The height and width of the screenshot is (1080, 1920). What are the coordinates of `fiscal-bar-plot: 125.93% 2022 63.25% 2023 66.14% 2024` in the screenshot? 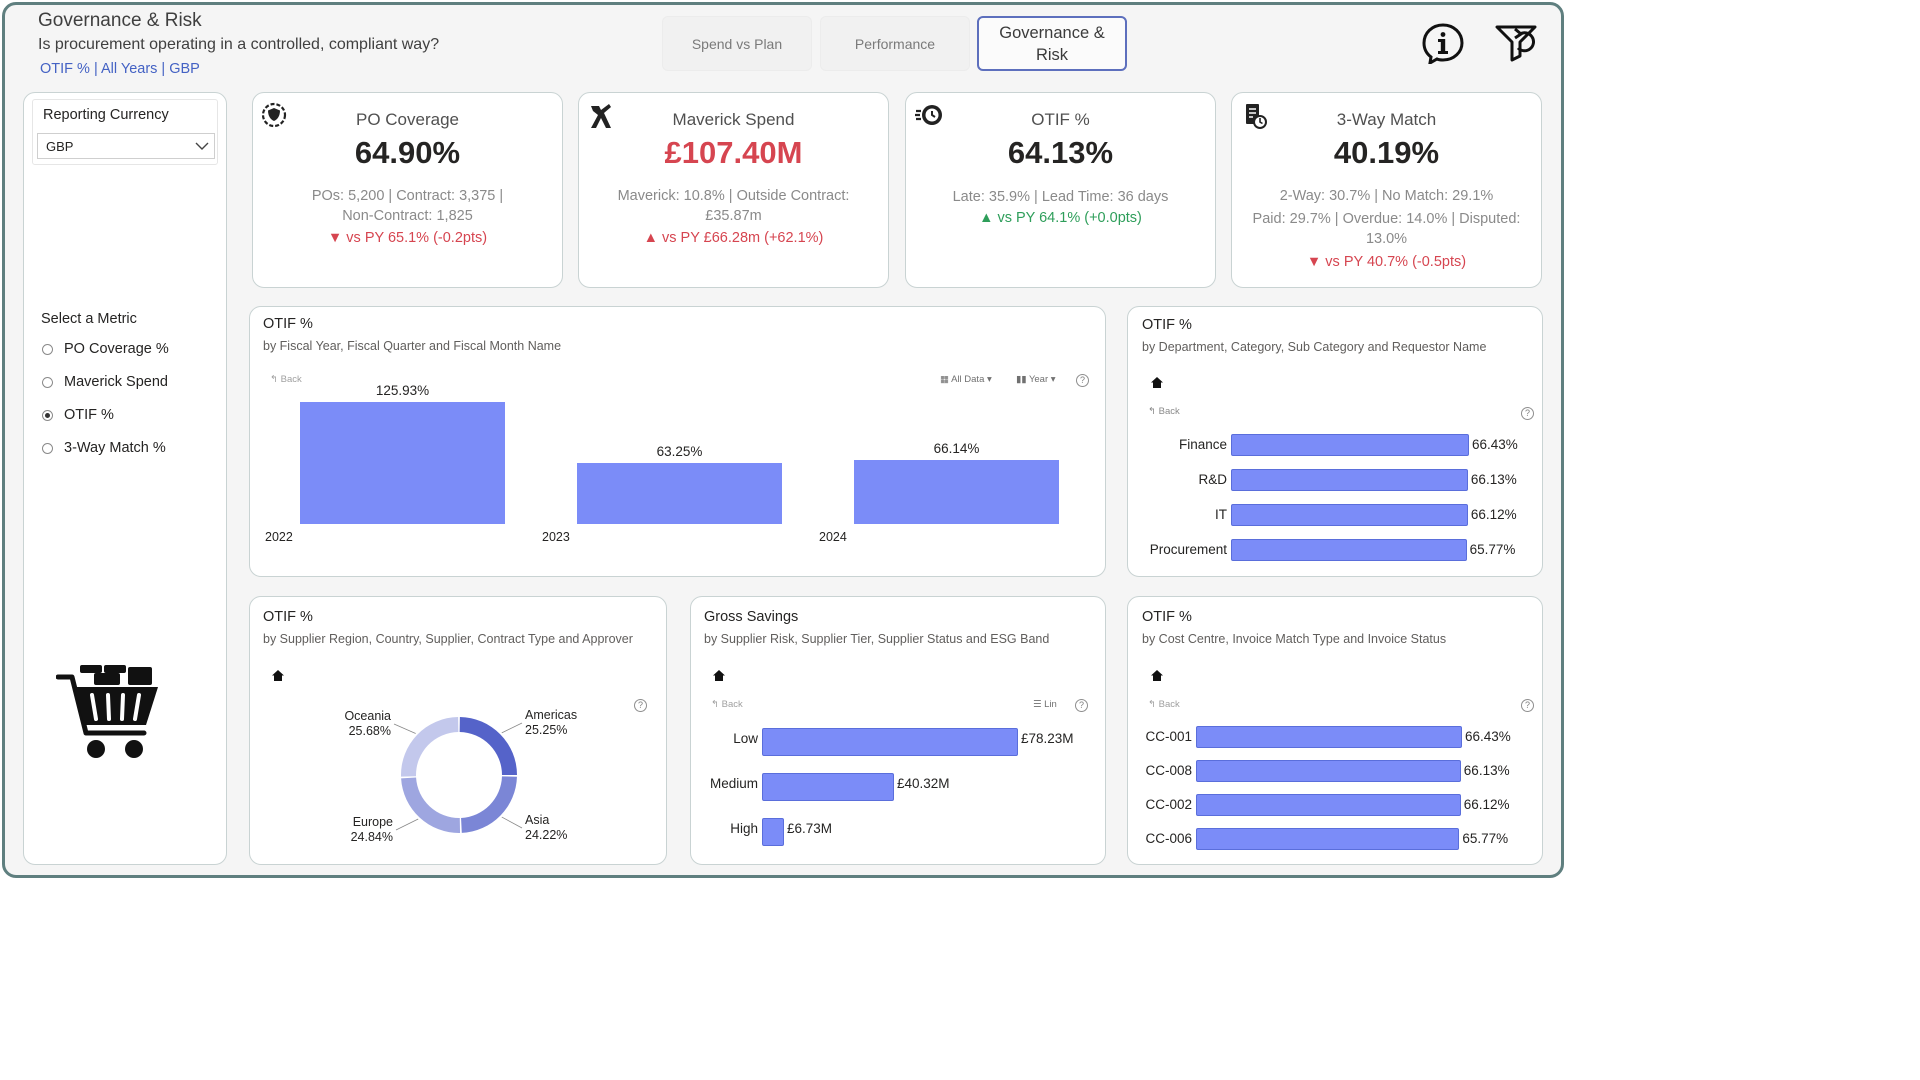 It's located at (678, 442).